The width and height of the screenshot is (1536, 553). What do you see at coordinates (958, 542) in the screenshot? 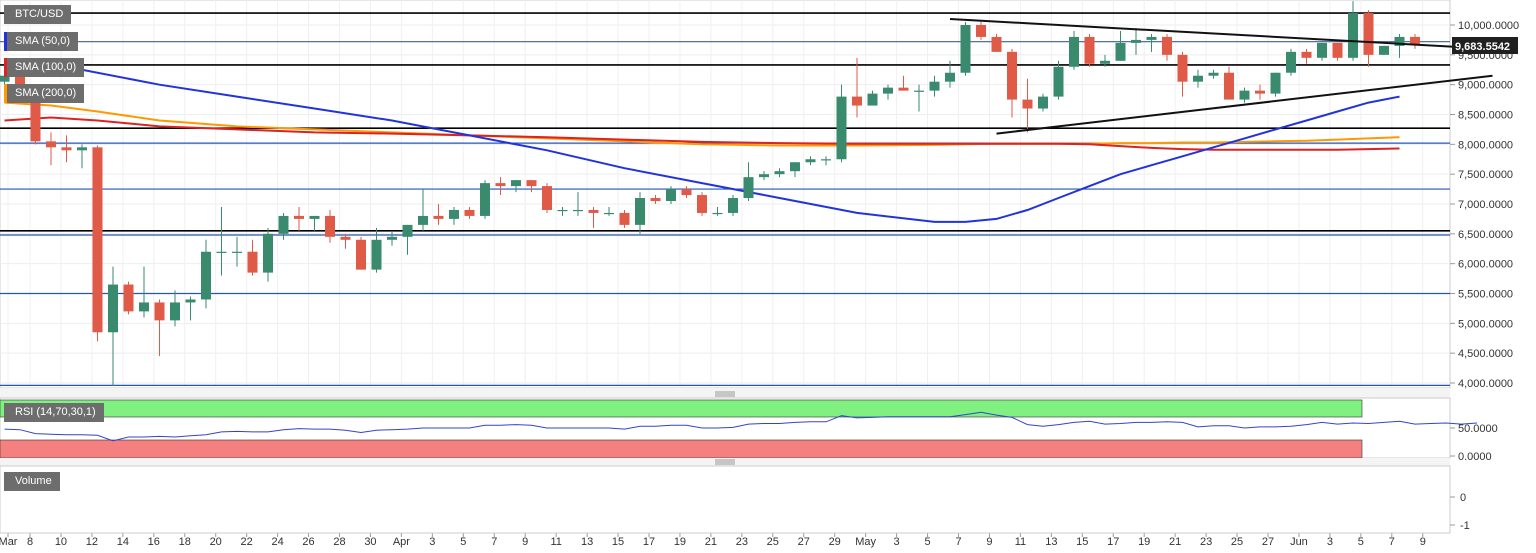
I see `time-tick-label: 7` at bounding box center [958, 542].